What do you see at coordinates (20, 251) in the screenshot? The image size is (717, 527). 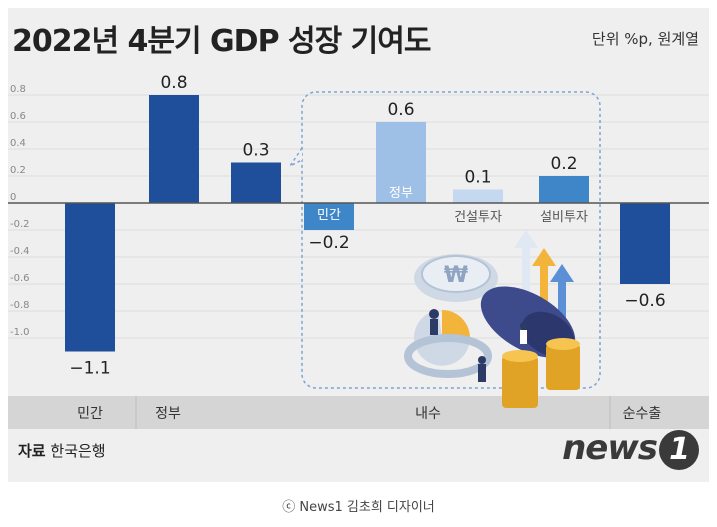 I see `y-tick-label: -0.4` at bounding box center [20, 251].